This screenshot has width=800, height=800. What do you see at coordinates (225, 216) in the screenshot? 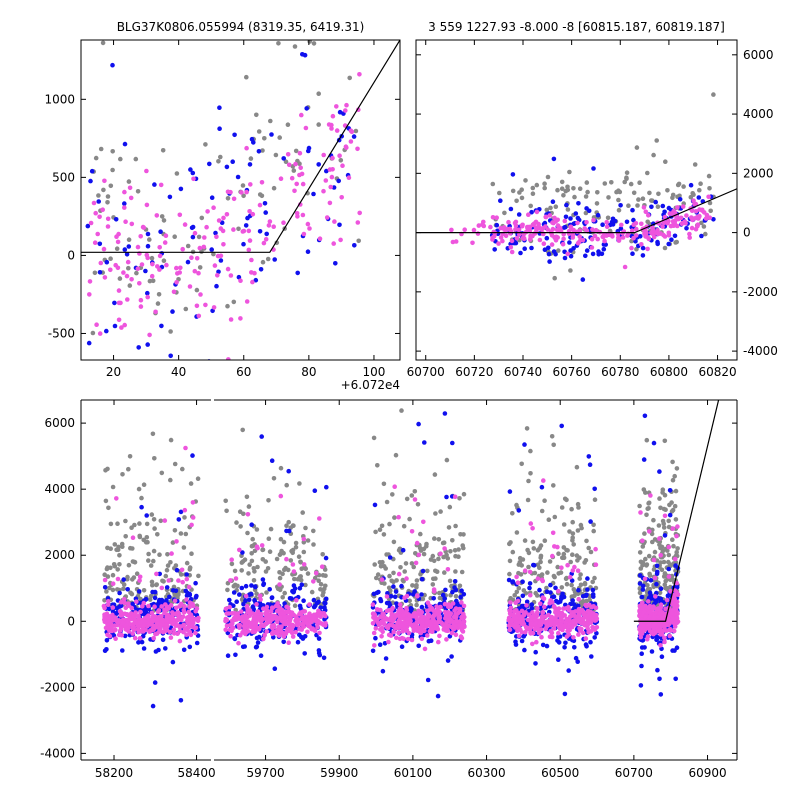
I see `series-magenta` at bounding box center [225, 216].